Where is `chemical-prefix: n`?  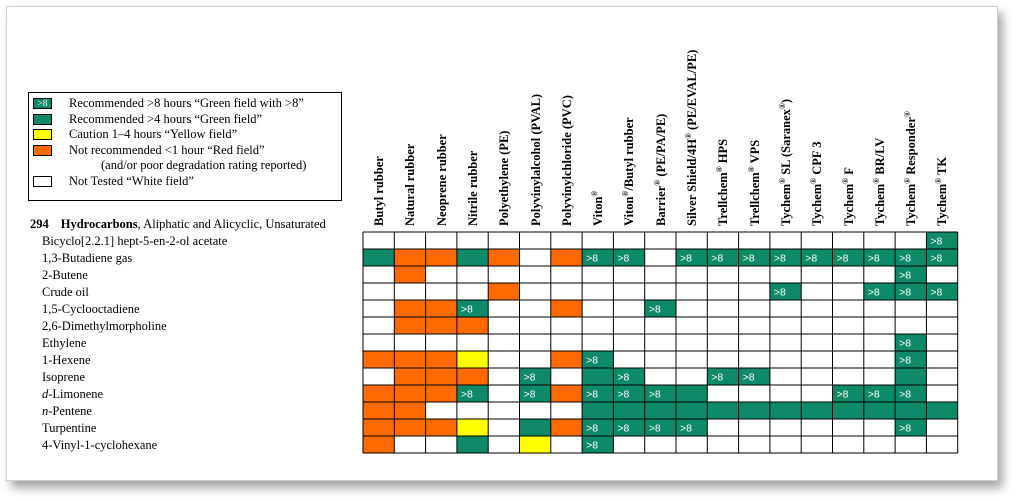 chemical-prefix: n is located at coordinates (45, 411).